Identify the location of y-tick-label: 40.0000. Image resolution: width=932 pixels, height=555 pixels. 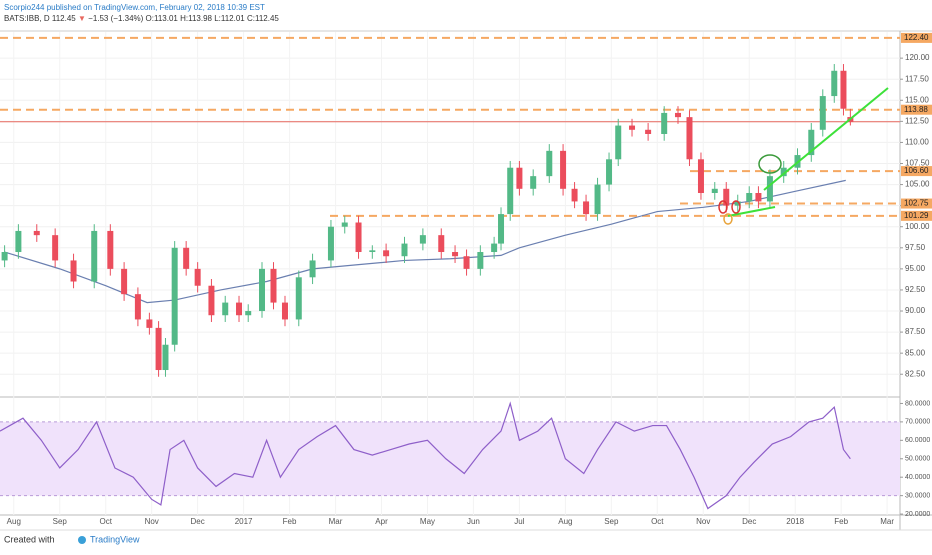
(917, 477).